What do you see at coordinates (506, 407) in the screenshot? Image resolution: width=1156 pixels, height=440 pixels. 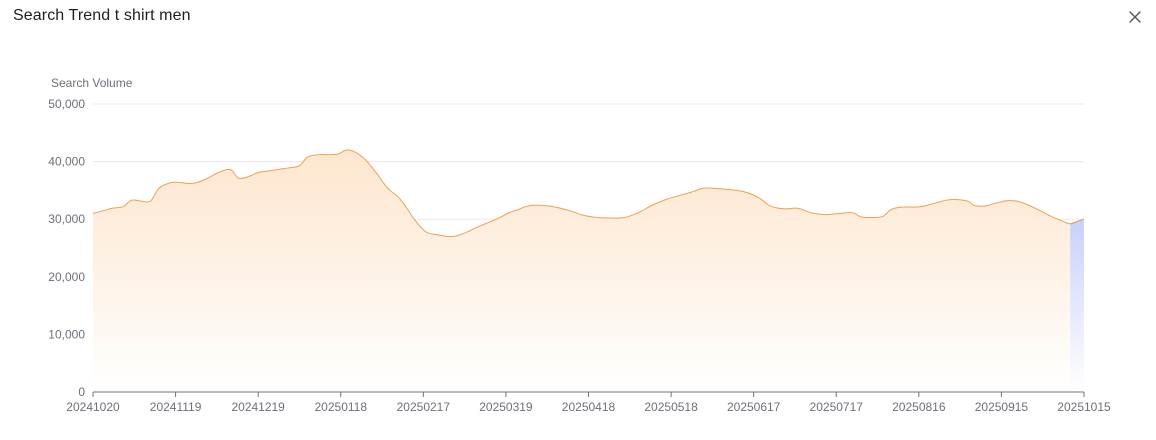 I see `x-tick-label: 20250319` at bounding box center [506, 407].